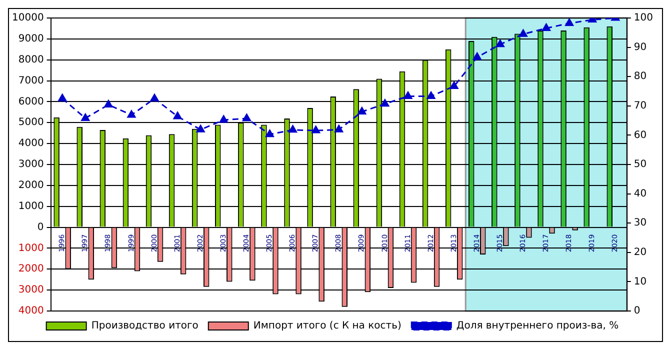 Image resolution: width=669 pixels, height=348 pixels. What do you see at coordinates (640, 223) in the screenshot?
I see `y2-tick-label: 30` at bounding box center [640, 223].